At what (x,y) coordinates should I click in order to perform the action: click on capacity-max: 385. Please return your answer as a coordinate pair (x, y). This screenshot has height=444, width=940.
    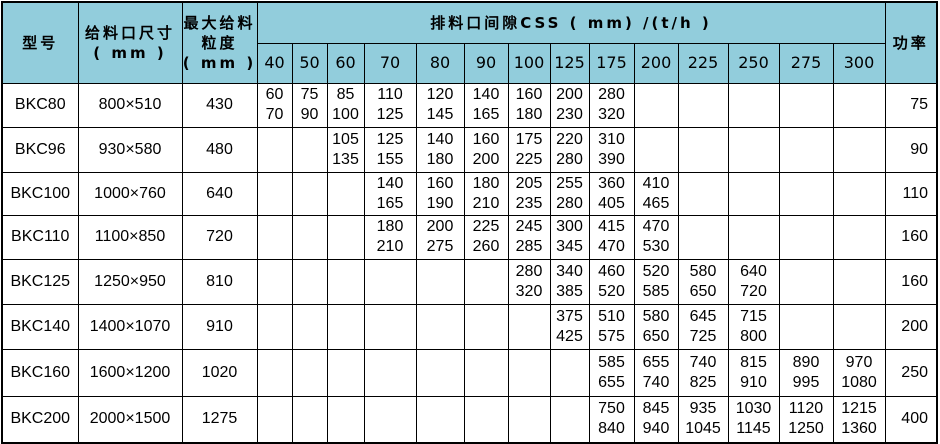
    Looking at the image, I should click on (569, 291).